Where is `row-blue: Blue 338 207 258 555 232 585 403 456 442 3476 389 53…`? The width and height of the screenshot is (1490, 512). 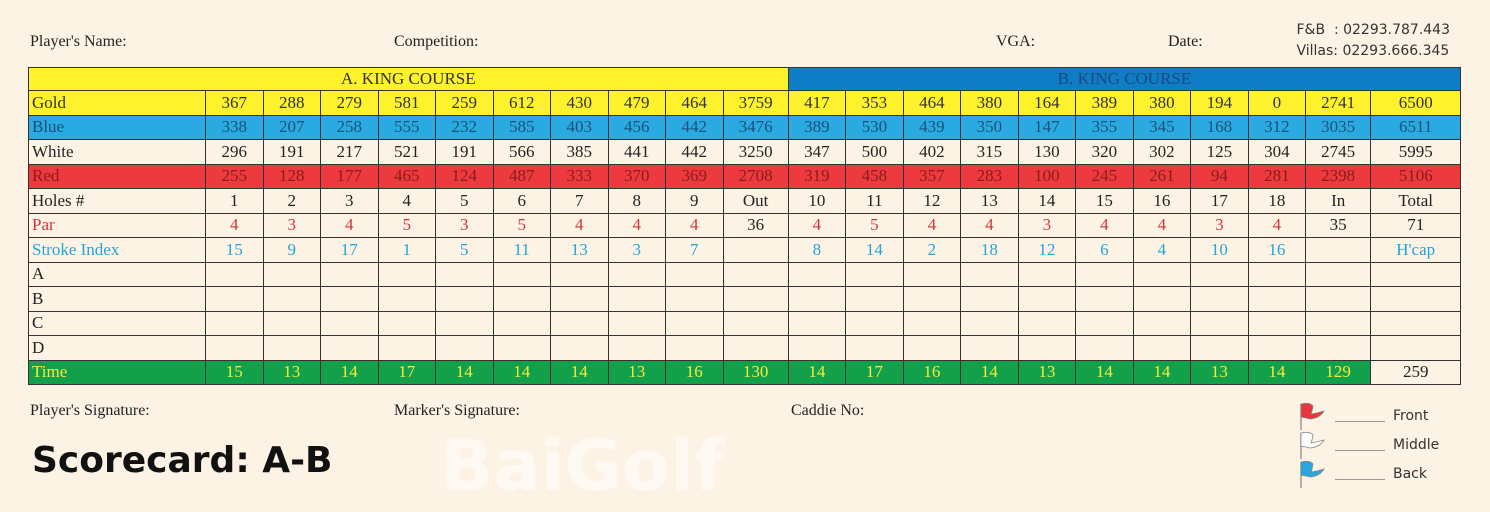
row-blue: Blue 338 207 258 555 232 585 403 456 442 3476 389 53… is located at coordinates (745, 127).